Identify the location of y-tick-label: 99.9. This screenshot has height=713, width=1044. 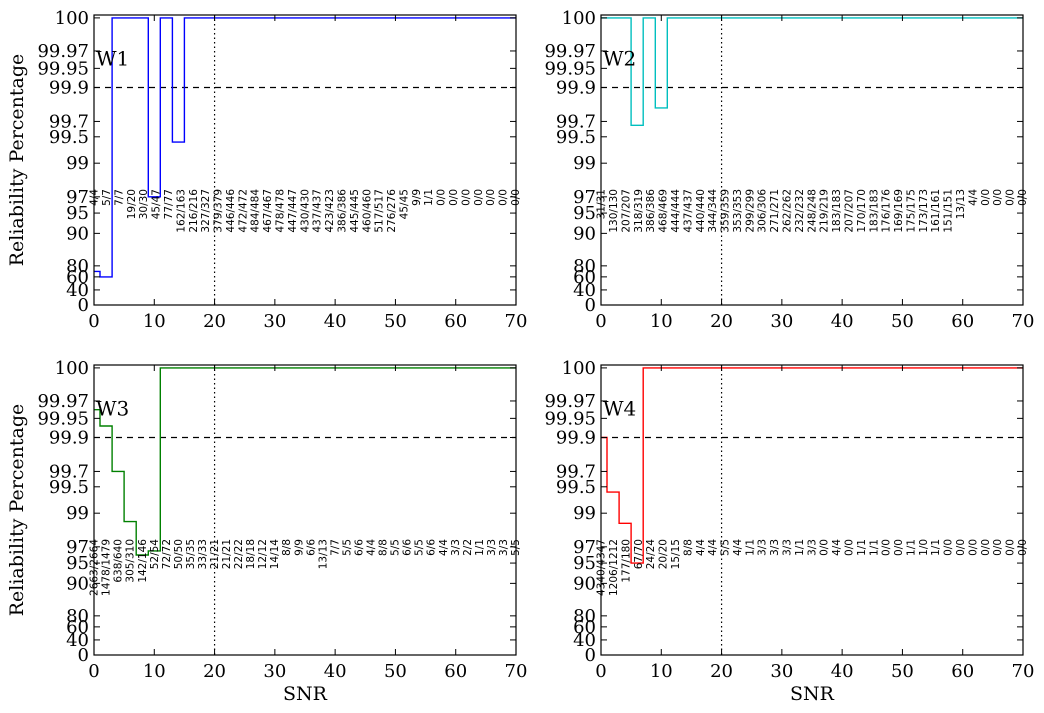
(576, 438).